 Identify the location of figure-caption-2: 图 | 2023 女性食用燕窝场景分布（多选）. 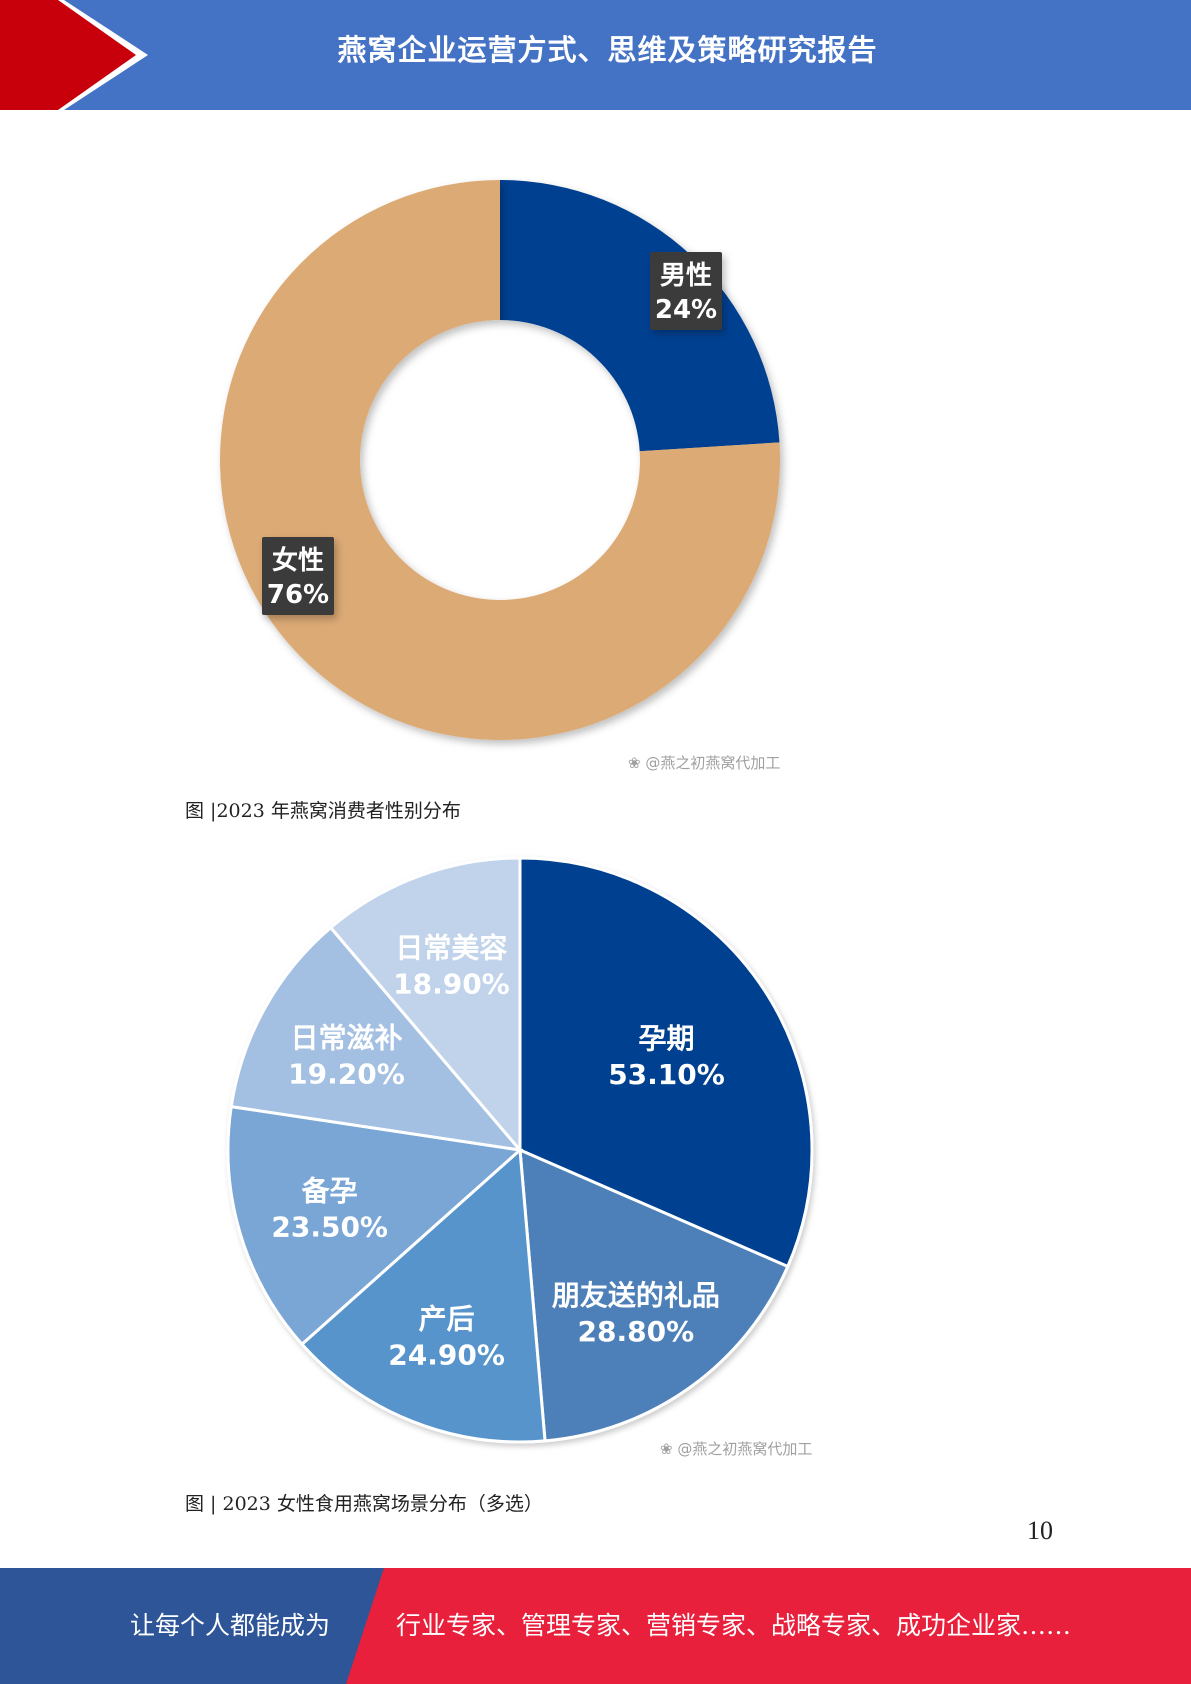
(364, 1504).